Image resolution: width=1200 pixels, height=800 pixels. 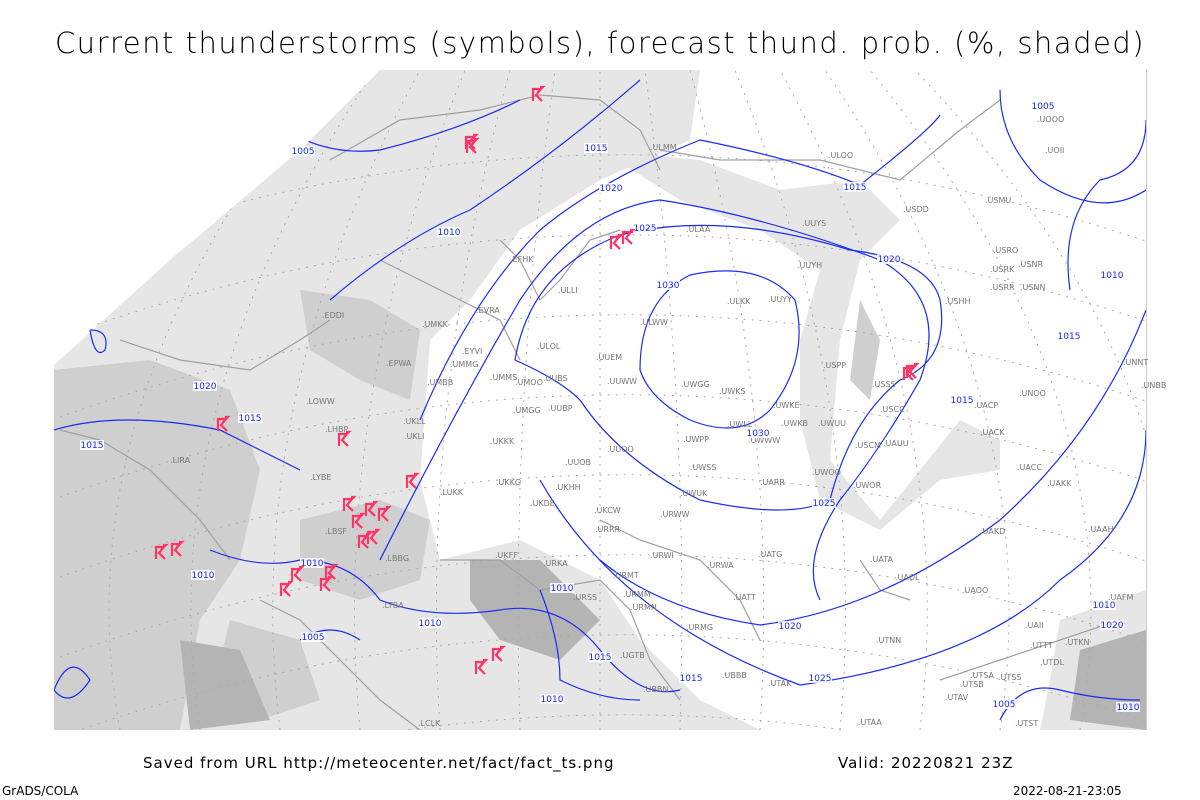 What do you see at coordinates (320, 477) in the screenshot?
I see `station-label: .LYBE` at bounding box center [320, 477].